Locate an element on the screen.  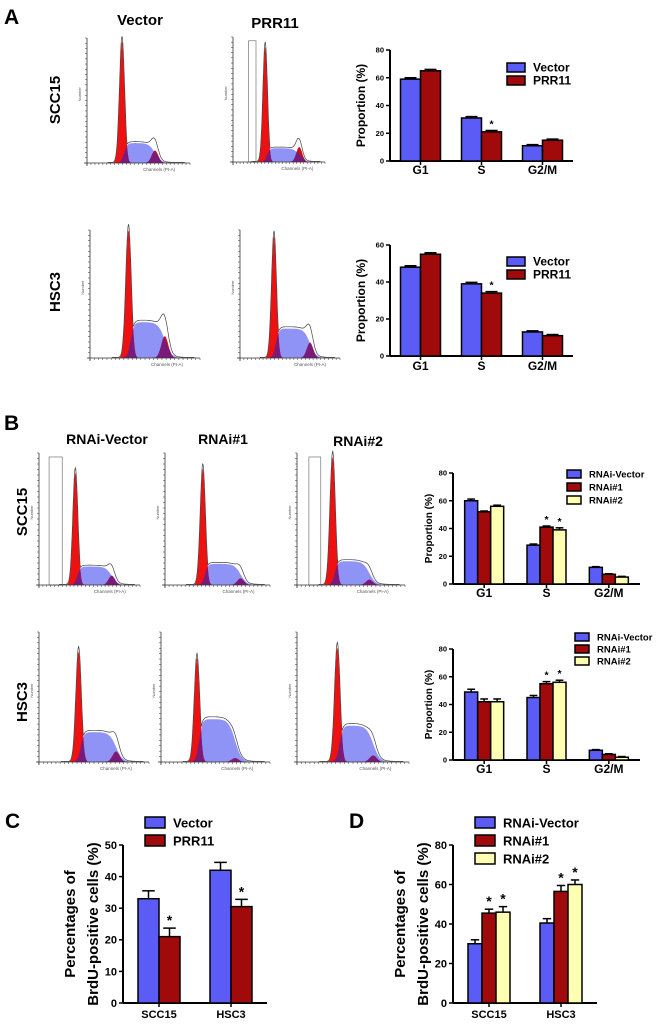
x-category-label: G2/M is located at coordinates (608, 593).